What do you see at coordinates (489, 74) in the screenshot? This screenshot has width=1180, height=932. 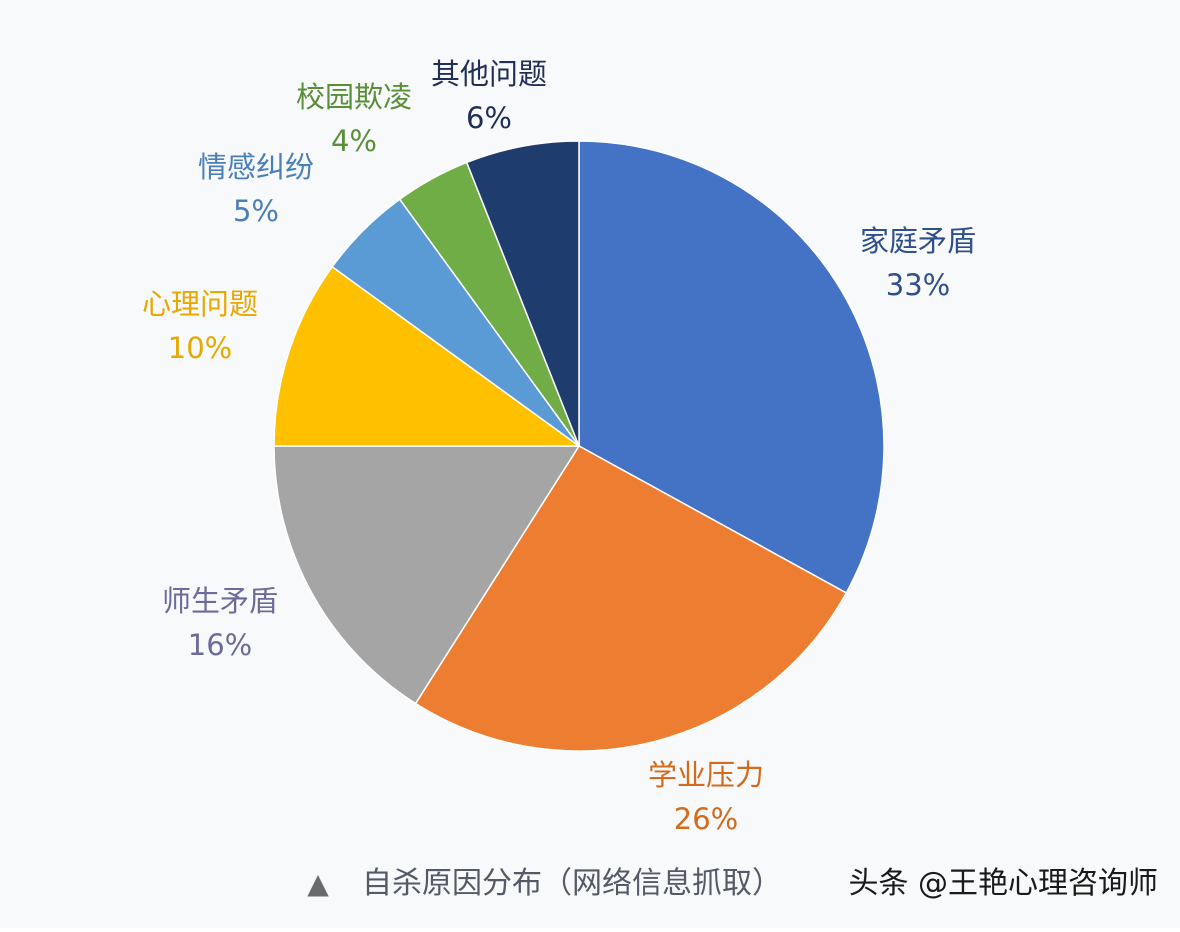 I see `pie-label-7: 其他问题` at bounding box center [489, 74].